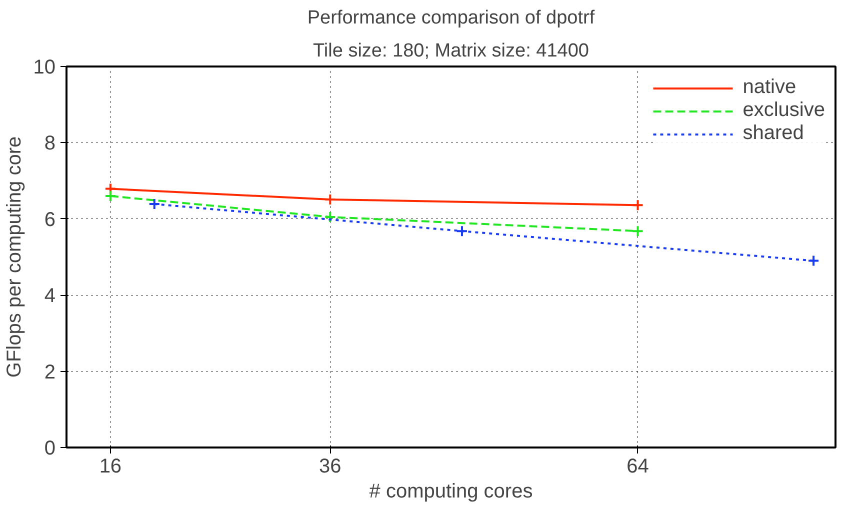 The image size is (856, 513). Describe the element at coordinates (110, 467) in the screenshot. I see `x-tick-label: 16` at that location.